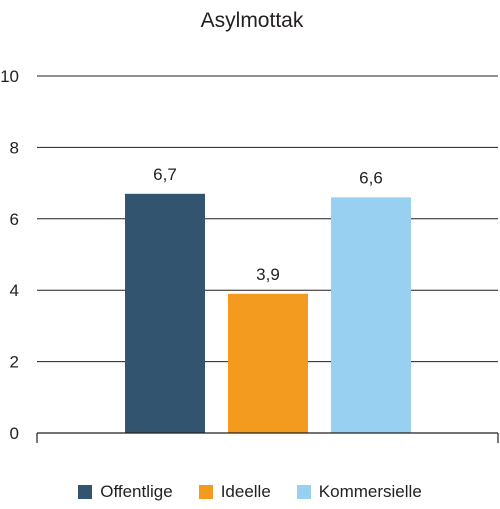 The height and width of the screenshot is (509, 500). What do you see at coordinates (205, 492) in the screenshot?
I see `legend-swatch-ideelle` at bounding box center [205, 492].